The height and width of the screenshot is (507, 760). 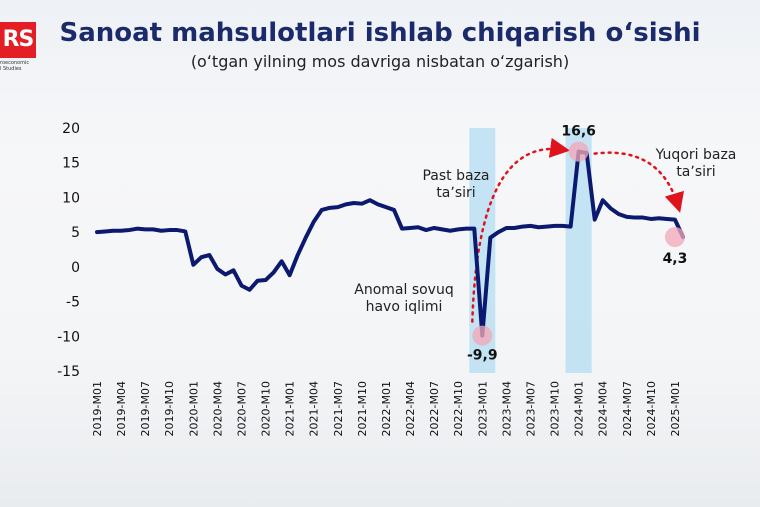 I want to click on x-tick-label: 2021-M07, so click(x=338, y=408).